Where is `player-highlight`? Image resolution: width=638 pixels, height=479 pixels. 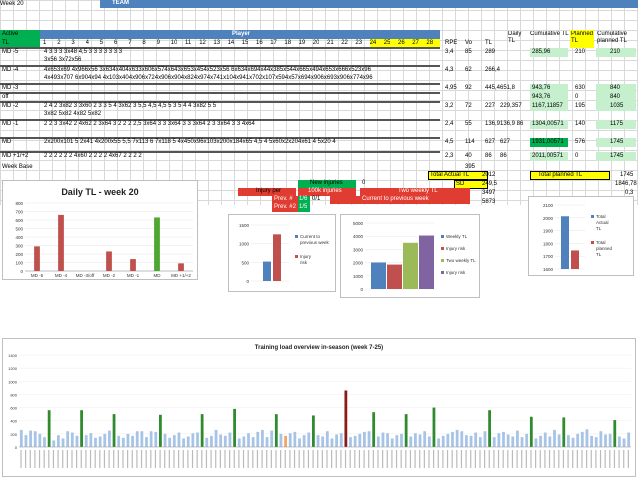 player-highlight is located at coordinates (405, 43).